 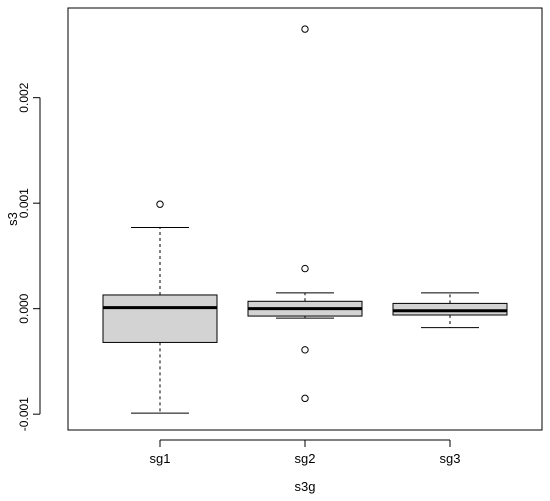 What do you see at coordinates (24, 308) in the screenshot?
I see `y-tick-label: 0.000` at bounding box center [24, 308].